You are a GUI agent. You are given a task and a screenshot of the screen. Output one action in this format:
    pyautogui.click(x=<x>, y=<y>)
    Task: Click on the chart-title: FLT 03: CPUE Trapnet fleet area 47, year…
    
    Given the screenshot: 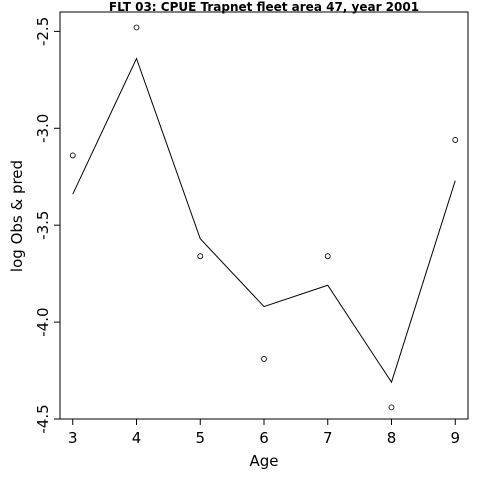 What is the action you would take?
    pyautogui.click(x=264, y=7)
    